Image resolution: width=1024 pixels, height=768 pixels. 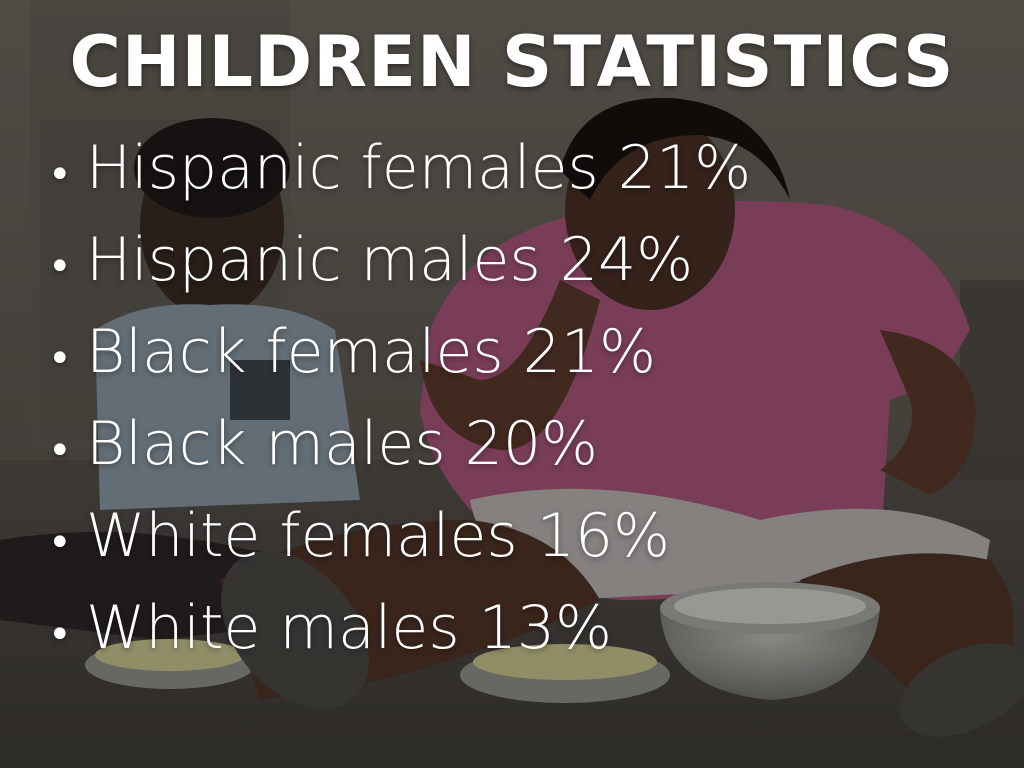 I want to click on list-item: • Black females 21%, so click(x=399, y=352).